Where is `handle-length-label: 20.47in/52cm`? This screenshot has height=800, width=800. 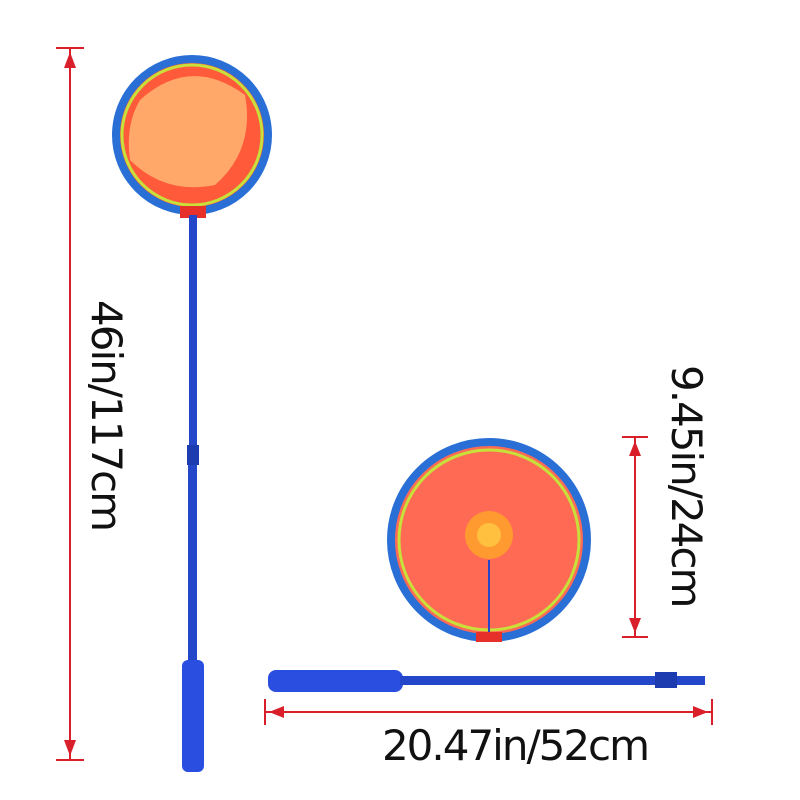
handle-length-label: 20.47in/52cm is located at coordinates (515, 745).